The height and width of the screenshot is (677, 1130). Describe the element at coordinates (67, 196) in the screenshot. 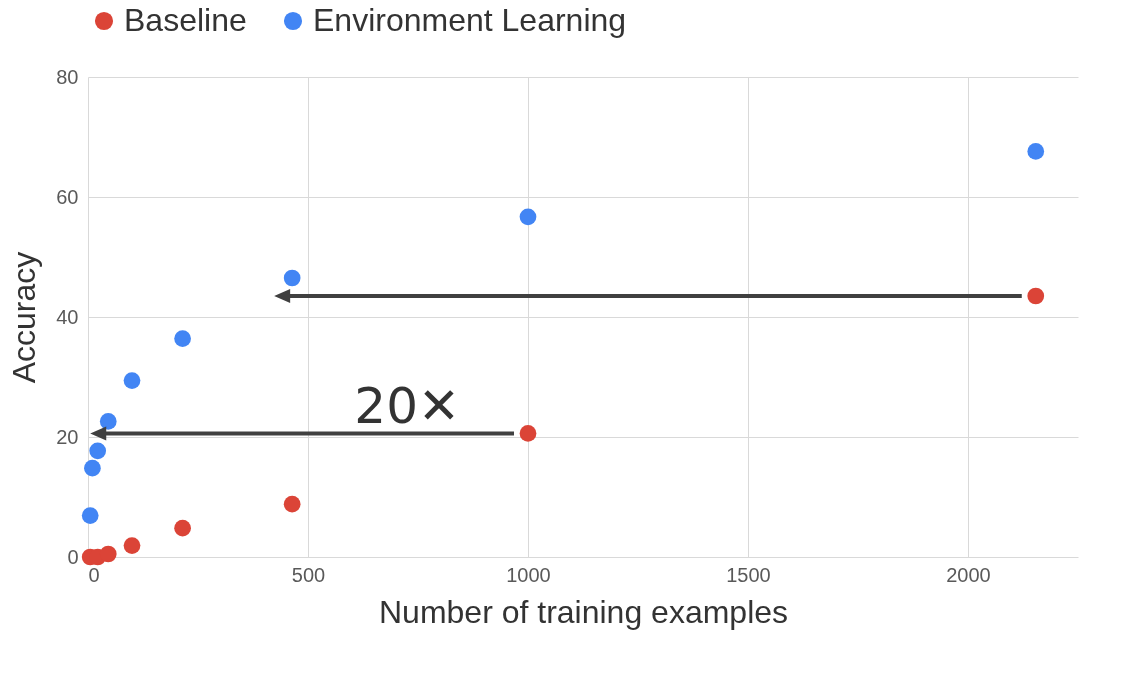

I see `y-tick-label: 60` at that location.